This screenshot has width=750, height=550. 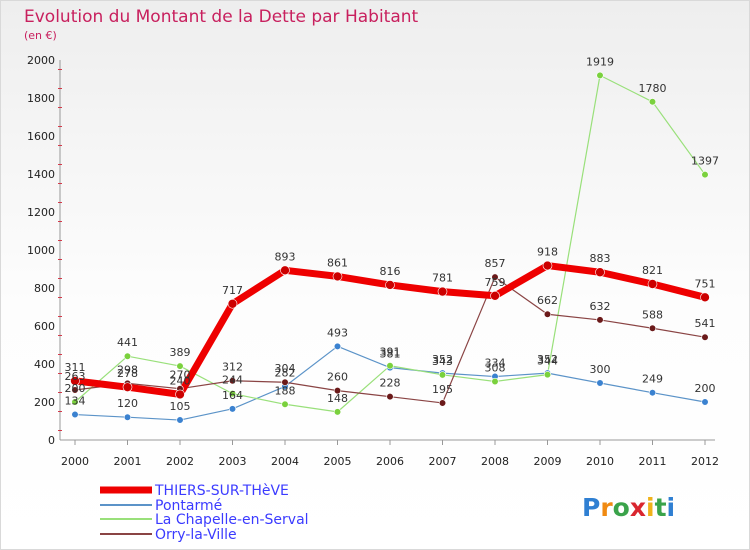 I want to click on data-label: 883, so click(x=600, y=258).